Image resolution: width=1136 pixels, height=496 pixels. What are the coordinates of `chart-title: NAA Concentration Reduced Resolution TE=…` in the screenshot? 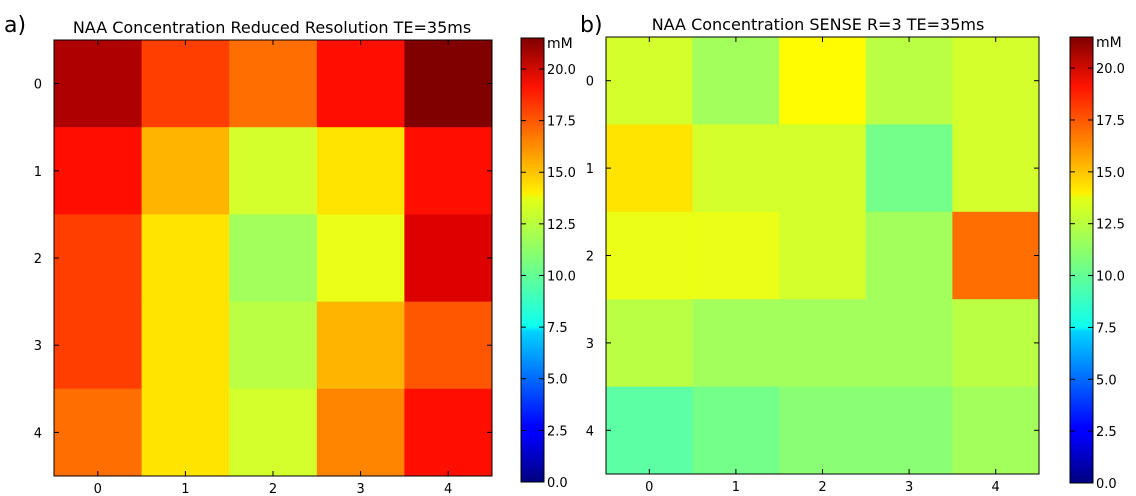 It's located at (272, 27).